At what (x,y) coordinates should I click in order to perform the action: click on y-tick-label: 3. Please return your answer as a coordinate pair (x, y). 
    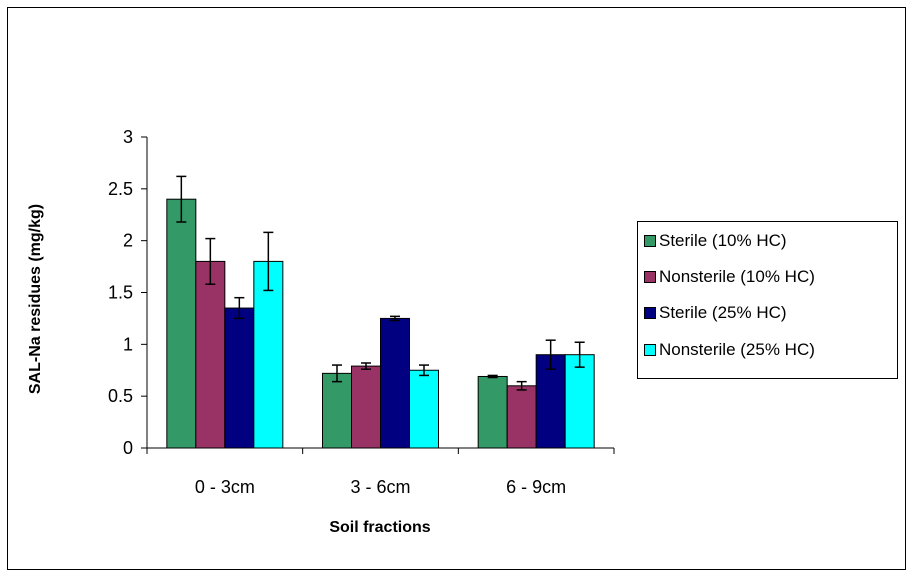
    Looking at the image, I should click on (128, 137).